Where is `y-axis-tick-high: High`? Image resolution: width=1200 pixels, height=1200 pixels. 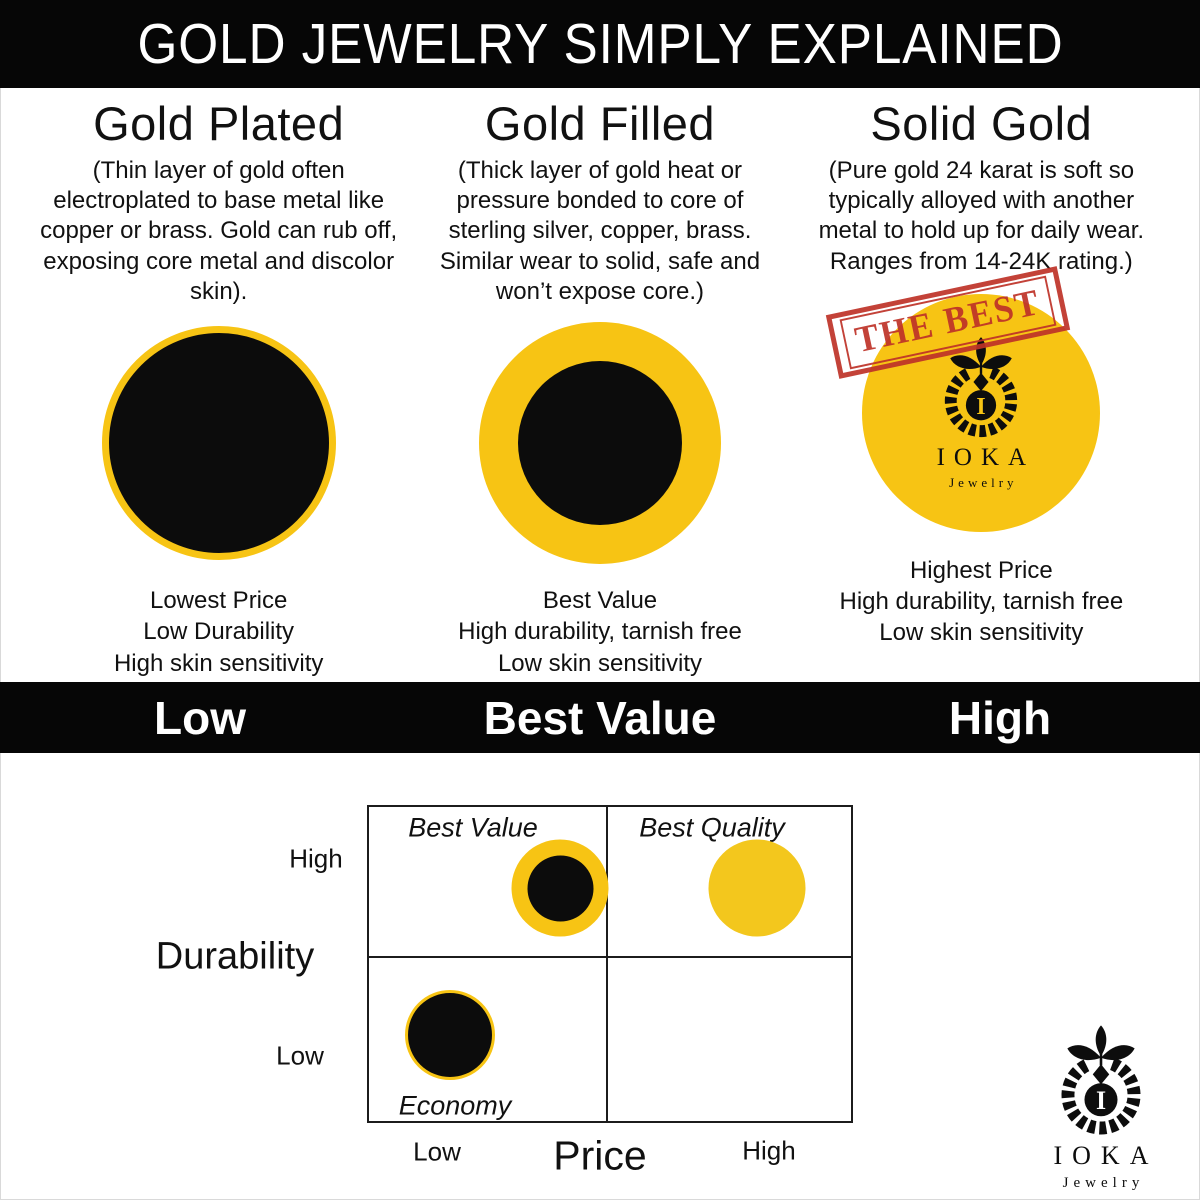 y-axis-tick-high: High is located at coordinates (316, 858).